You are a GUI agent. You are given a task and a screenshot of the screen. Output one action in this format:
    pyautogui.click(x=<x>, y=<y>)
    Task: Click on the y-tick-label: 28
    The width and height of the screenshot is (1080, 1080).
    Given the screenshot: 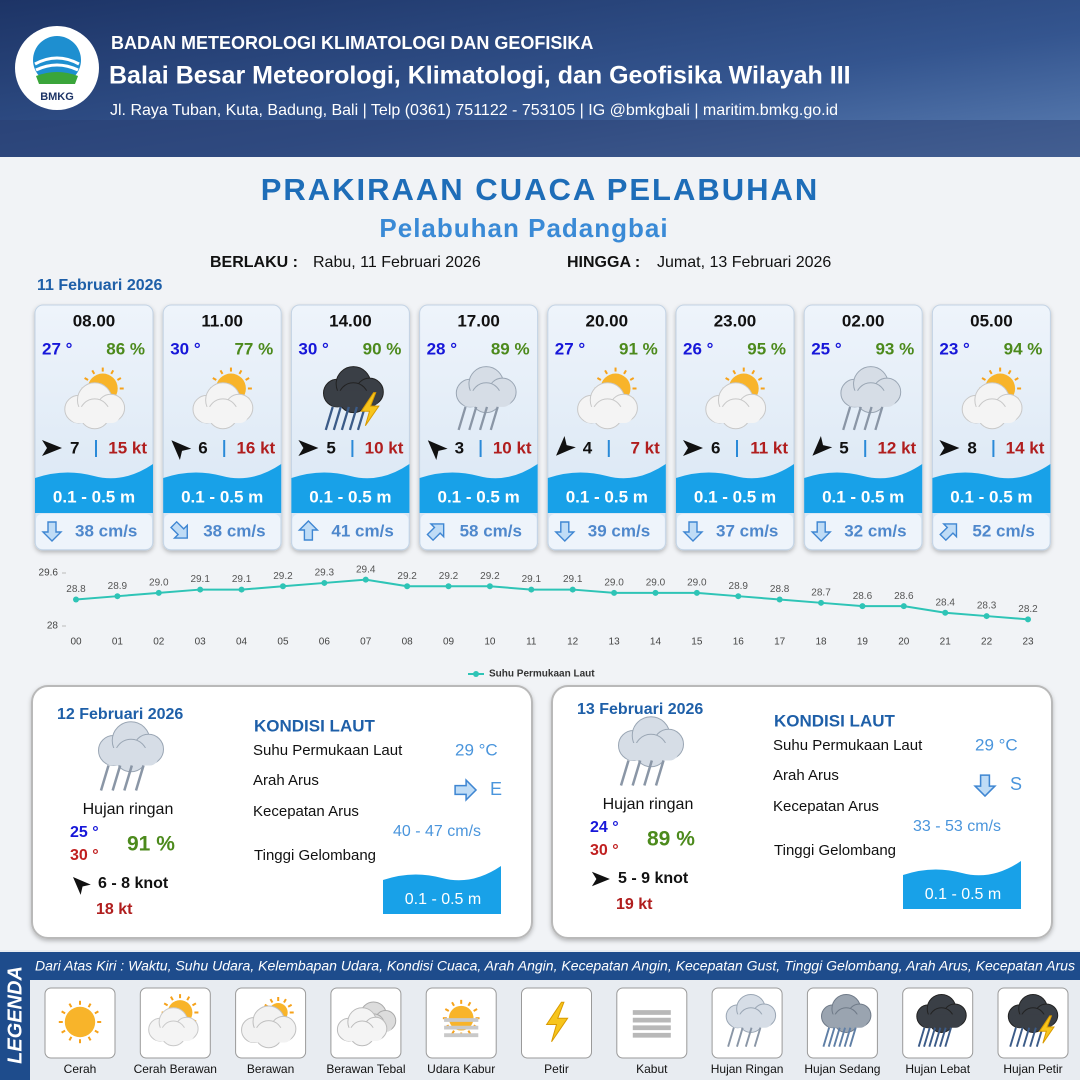 What is the action you would take?
    pyautogui.click(x=53, y=626)
    